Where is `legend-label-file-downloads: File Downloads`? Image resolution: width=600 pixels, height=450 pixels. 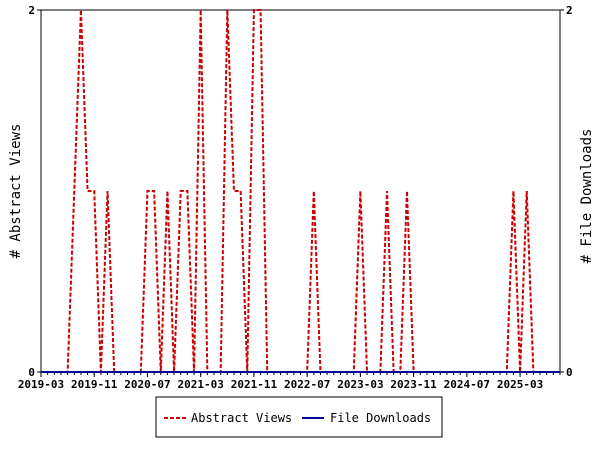
legend-label-file-downloads: File Downloads is located at coordinates (380, 418).